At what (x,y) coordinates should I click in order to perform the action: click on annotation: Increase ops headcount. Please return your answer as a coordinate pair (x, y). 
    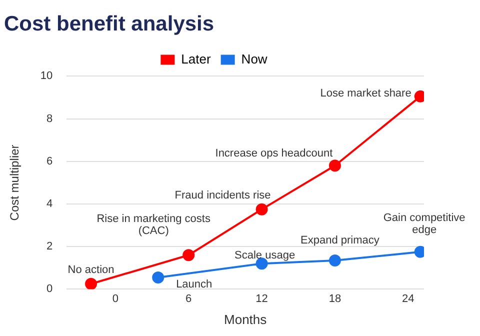
    Looking at the image, I should click on (274, 154).